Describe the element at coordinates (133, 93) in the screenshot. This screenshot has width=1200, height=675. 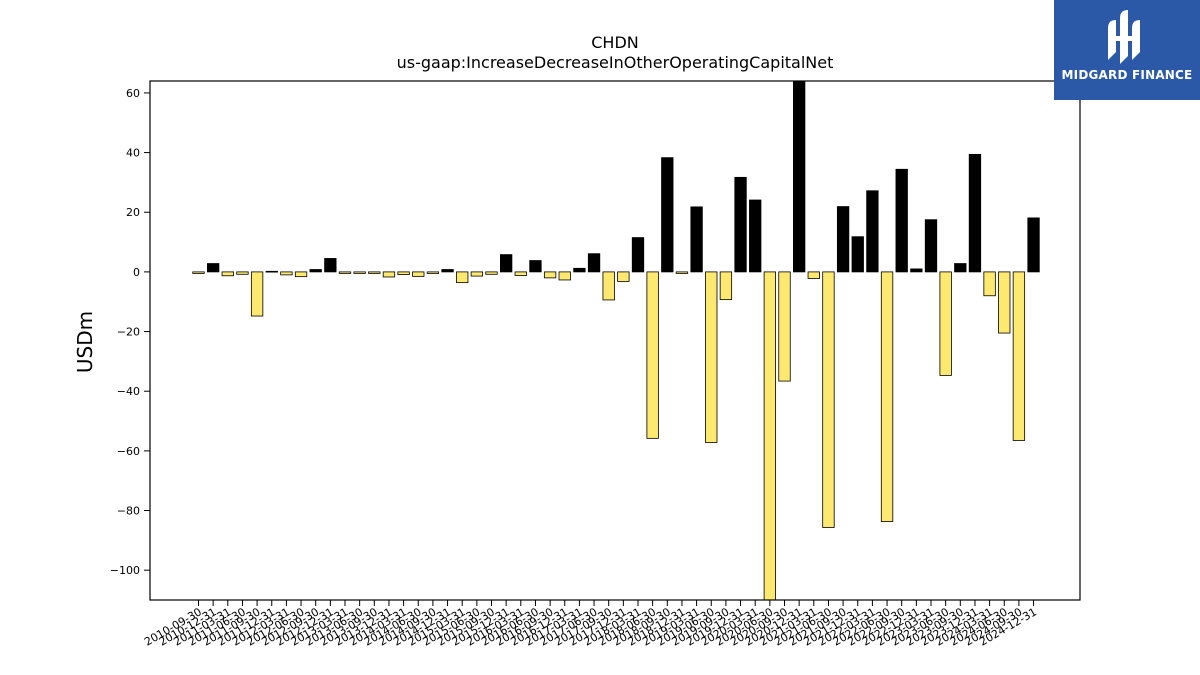
I see `y-tick-label: 60` at that location.